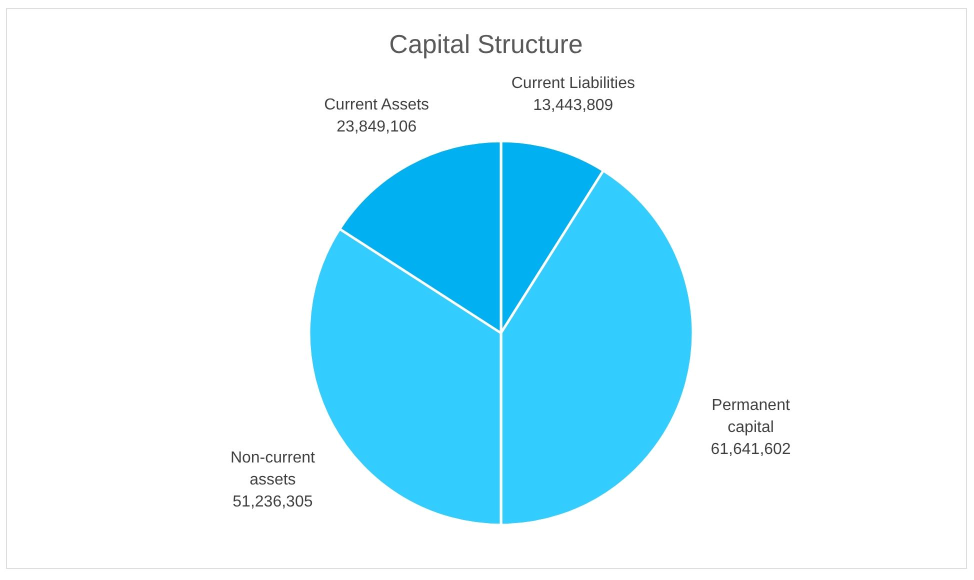 This screenshot has height=580, width=974. What do you see at coordinates (751, 416) in the screenshot?
I see `slice-label: Permanent capital` at bounding box center [751, 416].